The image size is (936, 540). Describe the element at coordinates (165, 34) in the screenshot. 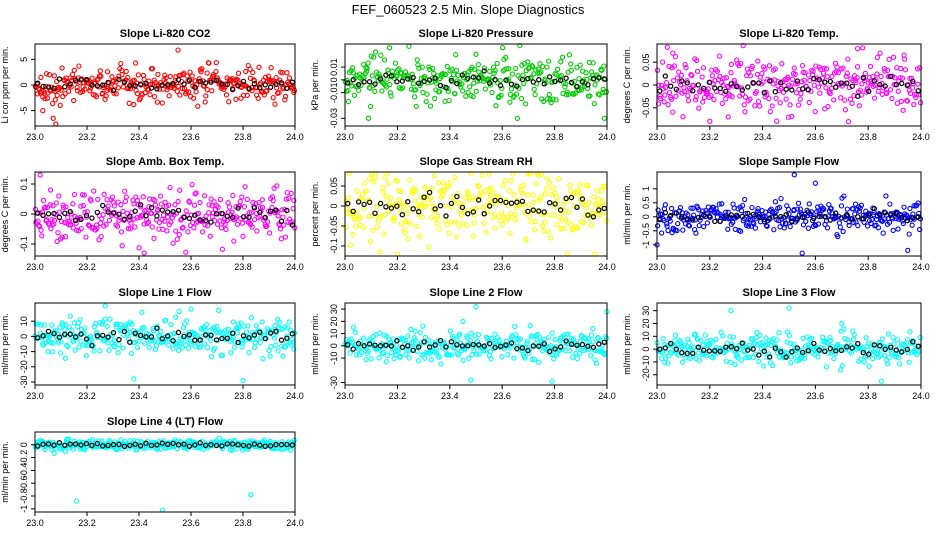

I see `panel-title: Slope Li-820 CO2` at that location.